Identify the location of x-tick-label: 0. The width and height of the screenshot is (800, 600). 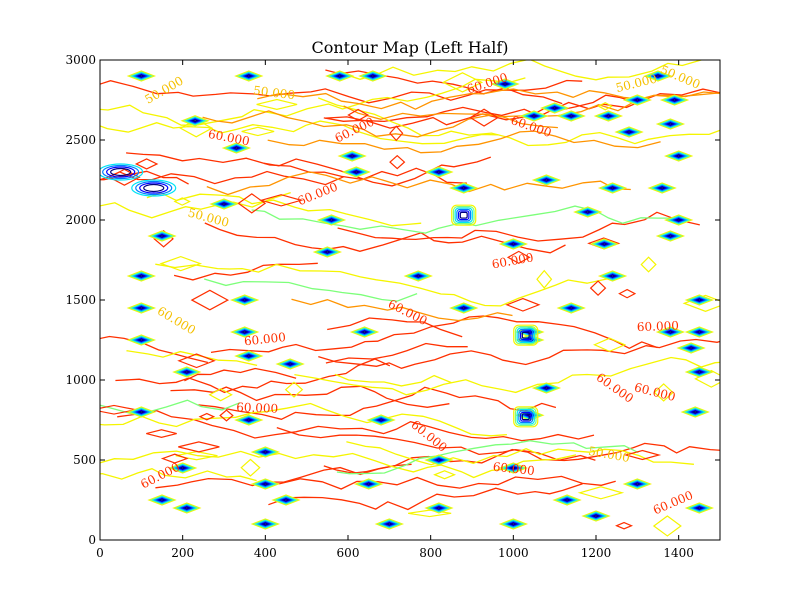
(100, 553).